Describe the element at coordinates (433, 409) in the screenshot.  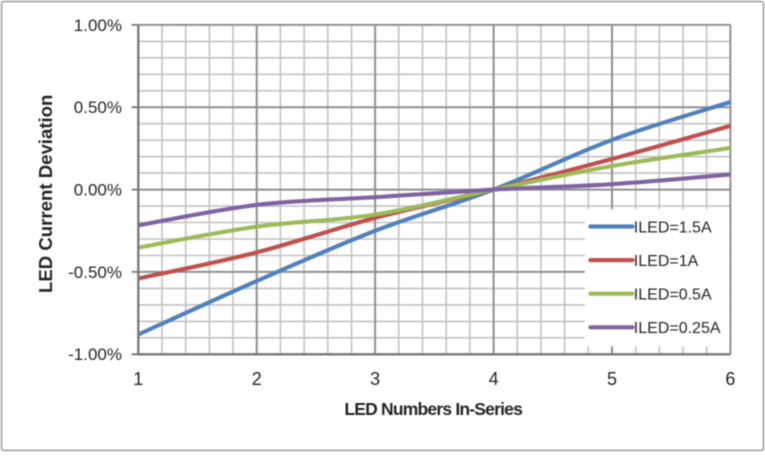
I see `svg-text: LED Numbers In-Series` at that location.